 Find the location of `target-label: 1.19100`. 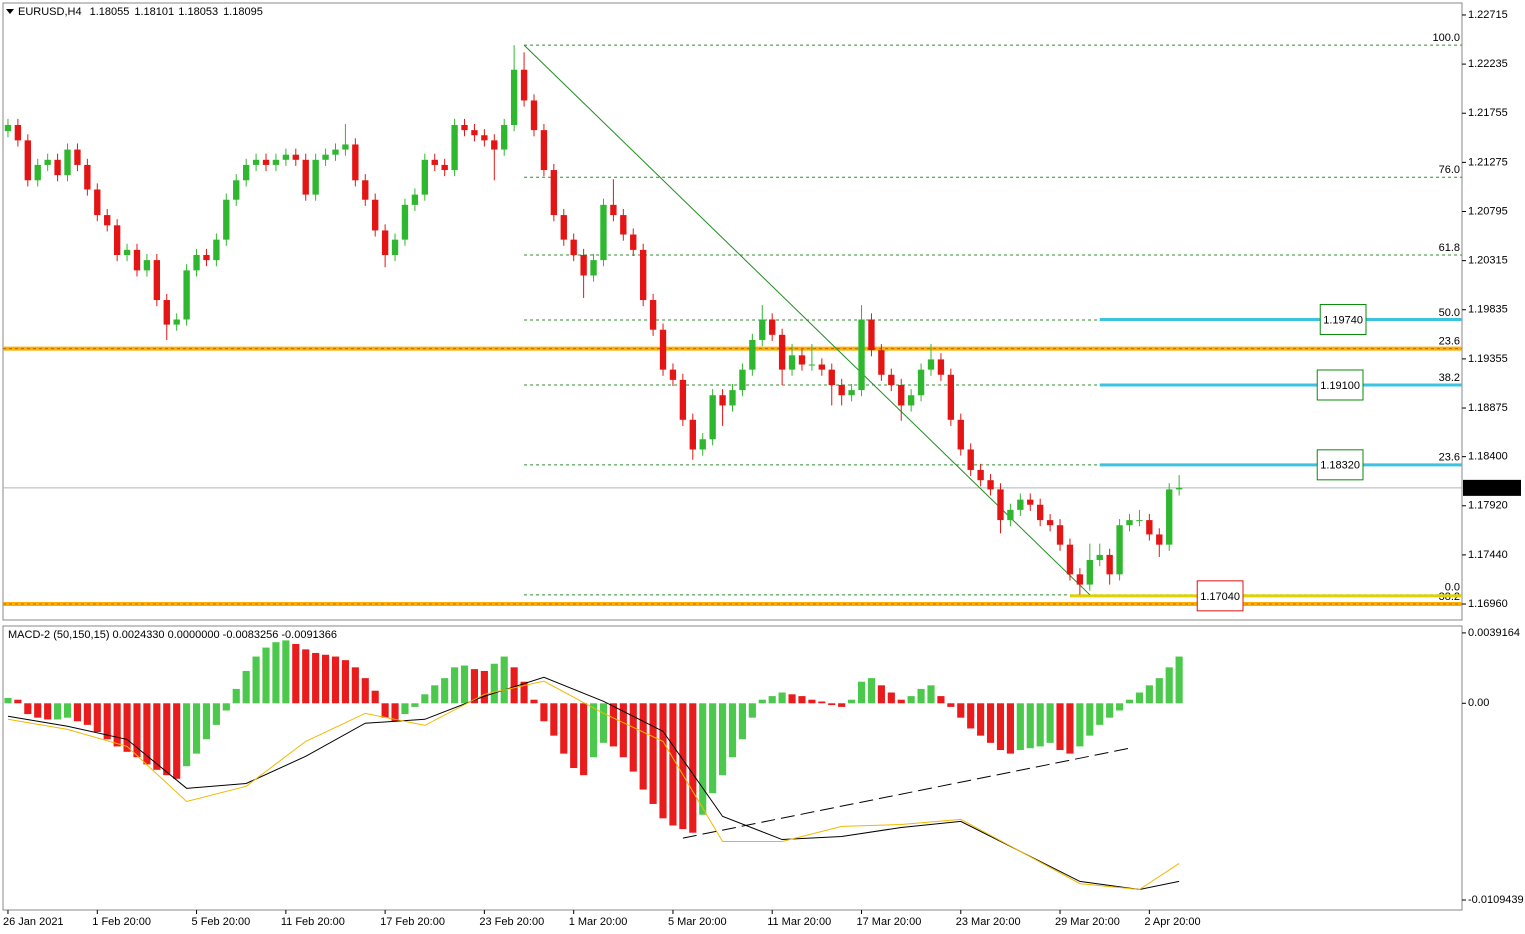

target-label: 1.19100 is located at coordinates (1340, 386).